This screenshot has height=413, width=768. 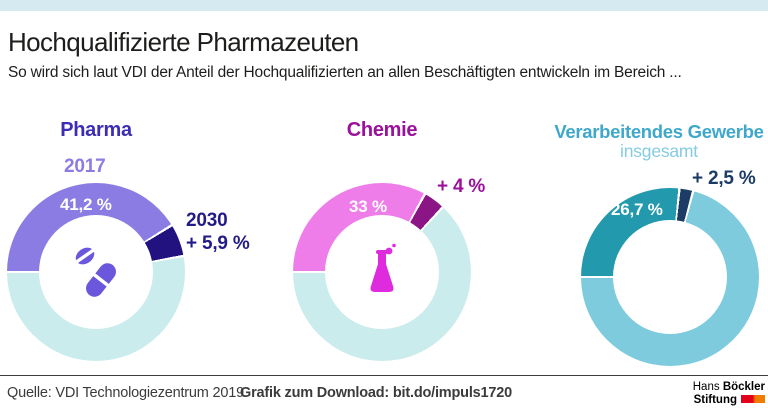 What do you see at coordinates (715, 400) in the screenshot?
I see `logo-stiftung: Stiftung` at bounding box center [715, 400].